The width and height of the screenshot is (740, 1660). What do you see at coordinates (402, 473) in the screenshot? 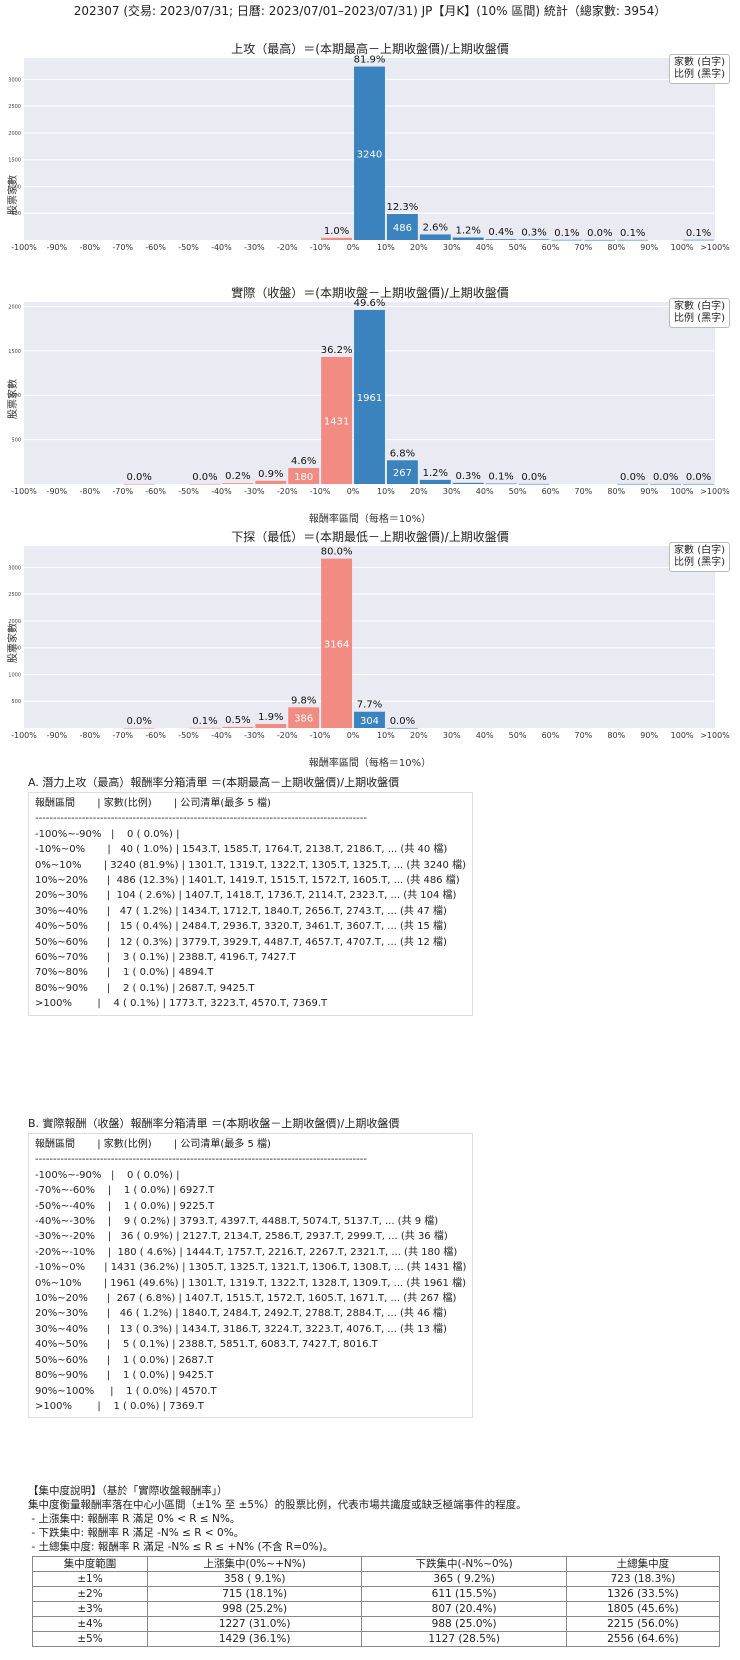
I see `bar-count-label: 267` at bounding box center [402, 473].